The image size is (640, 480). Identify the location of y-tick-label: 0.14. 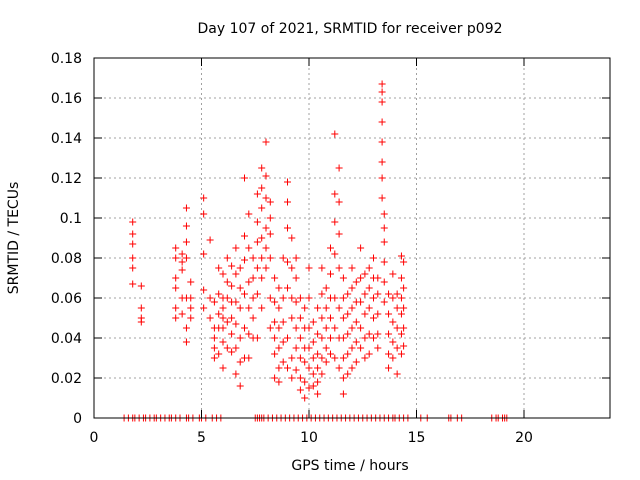
(66, 139).